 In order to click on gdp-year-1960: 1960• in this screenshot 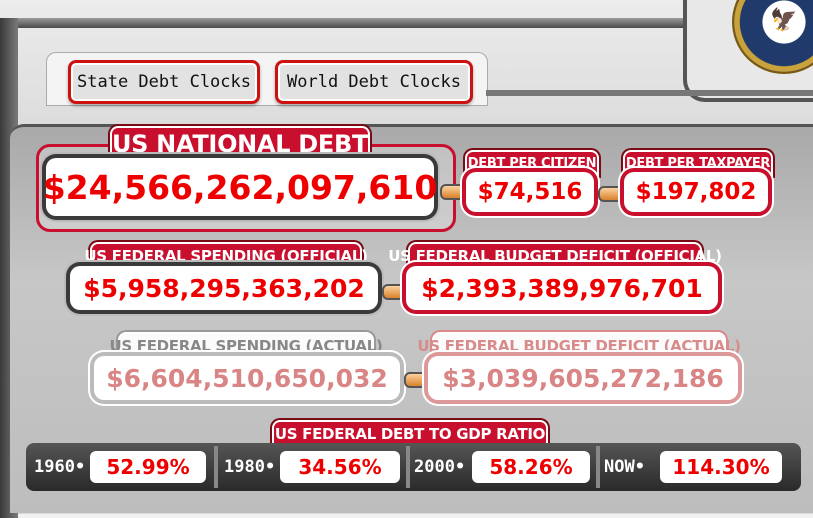, I will do `click(60, 467)`.